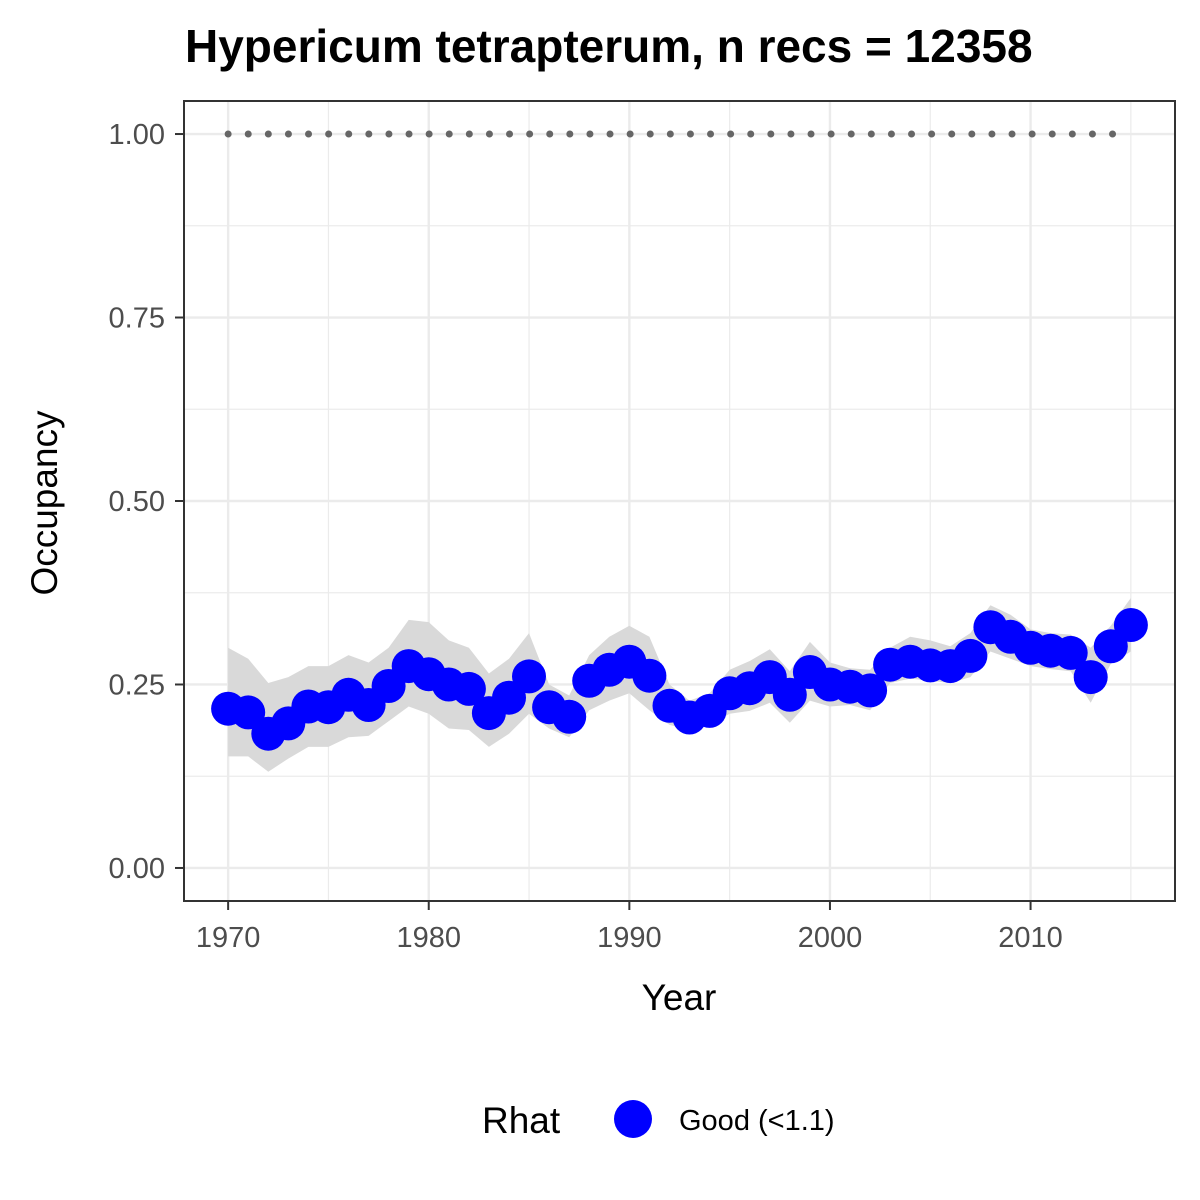  Describe the element at coordinates (633, 1119) in the screenshot. I see `legend-key-good` at that location.